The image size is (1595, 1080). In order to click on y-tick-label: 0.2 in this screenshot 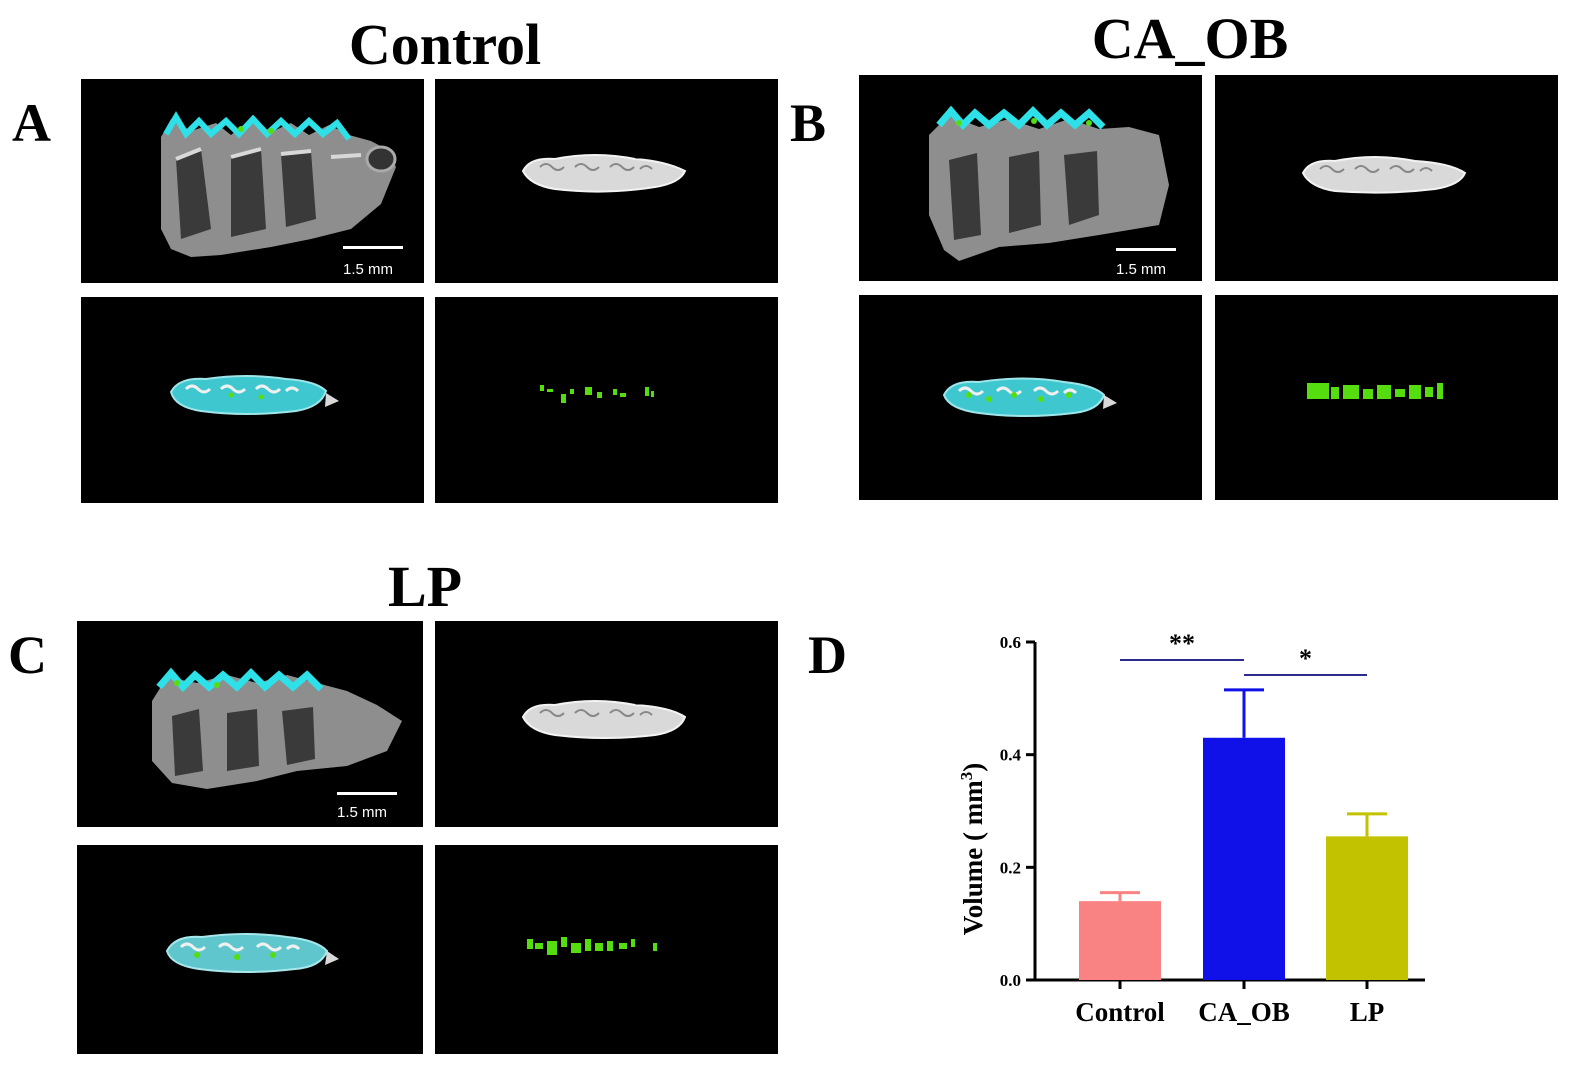, I will do `click(1010, 867)`.